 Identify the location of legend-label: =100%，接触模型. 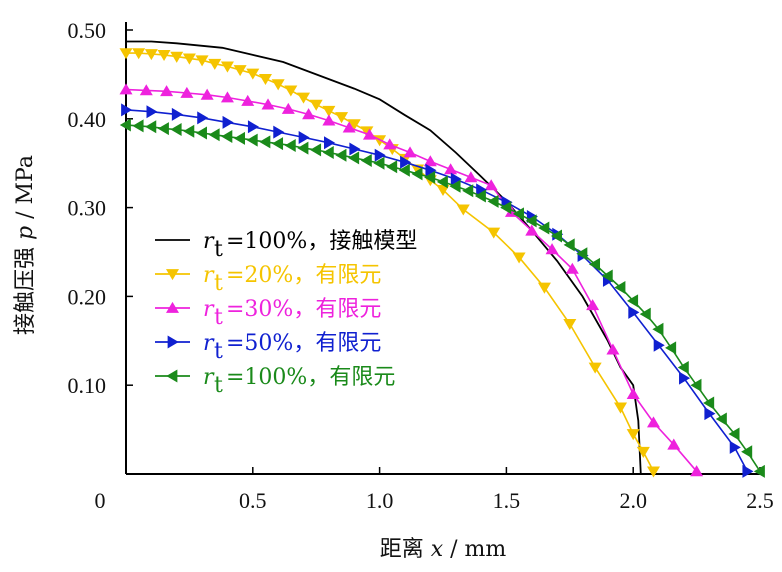
(321, 241).